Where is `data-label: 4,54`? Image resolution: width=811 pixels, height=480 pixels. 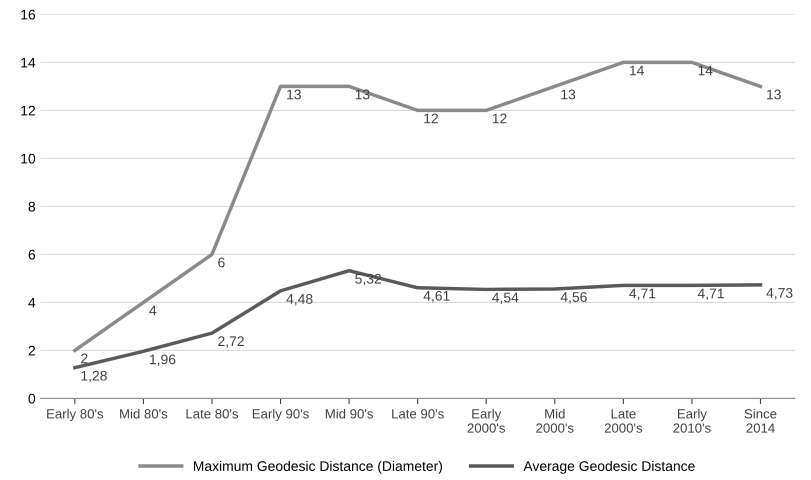
data-label: 4,54 is located at coordinates (505, 298).